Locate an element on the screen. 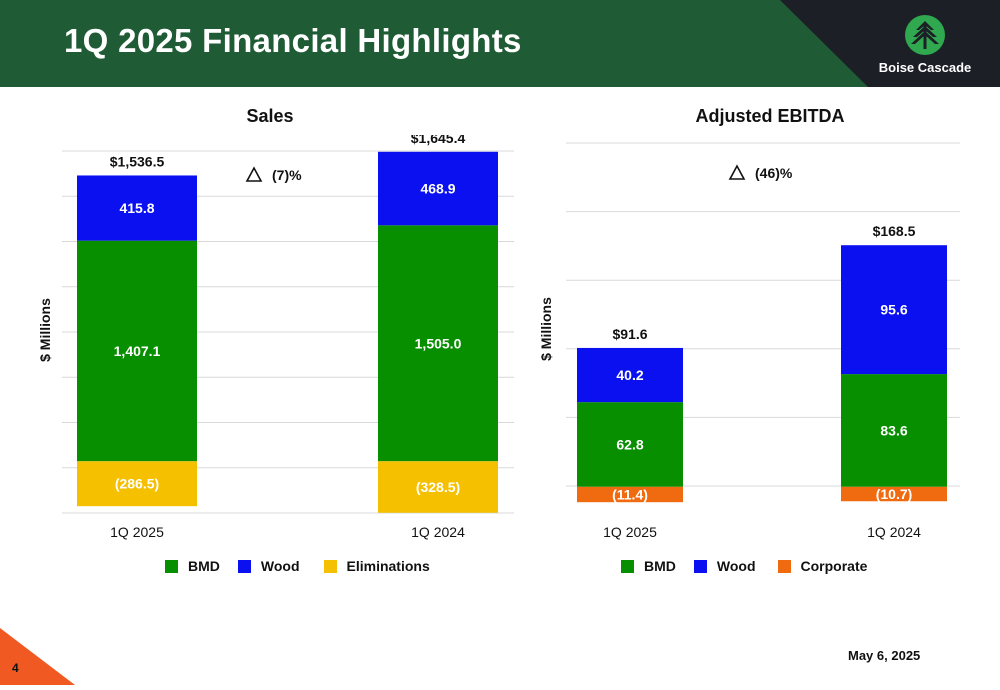 The image size is (1000, 690). legend-label-bmd: BMD is located at coordinates (204, 566).